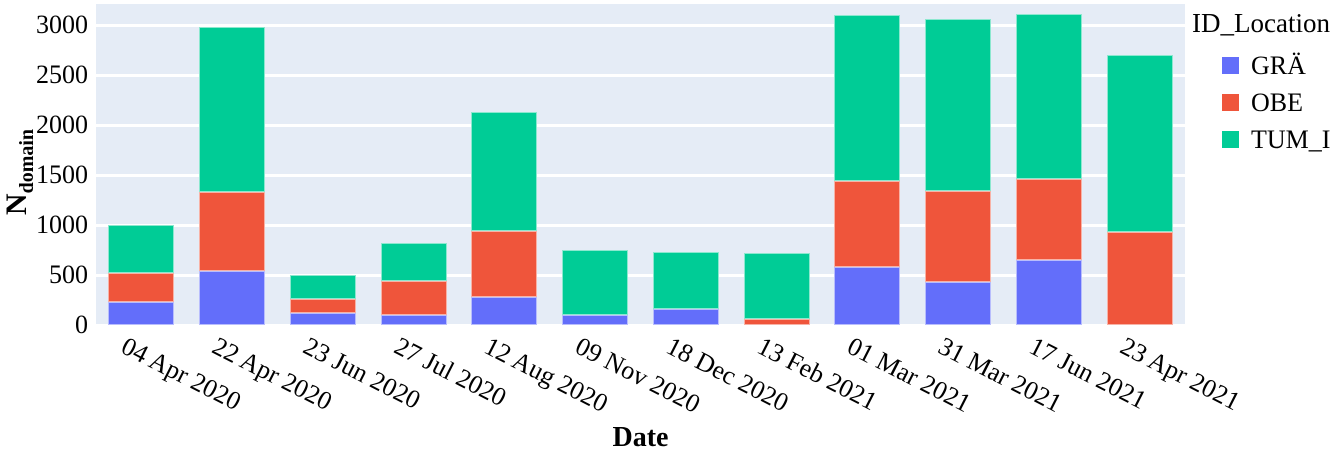 The image size is (1338, 459). I want to click on legend-title: ID_Location, so click(1261, 23).